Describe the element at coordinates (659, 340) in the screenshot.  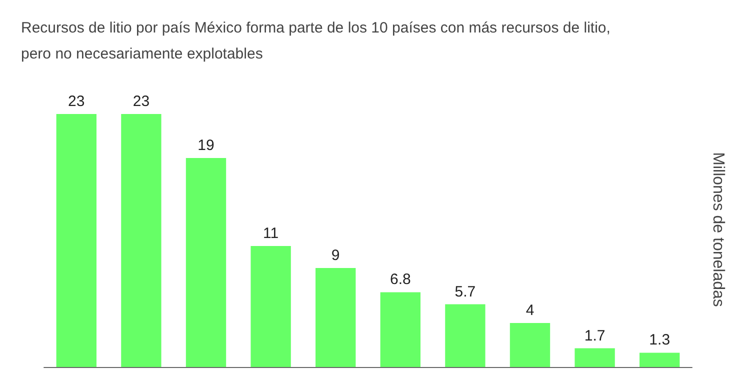
I see `data-label: 1.3` at that location.